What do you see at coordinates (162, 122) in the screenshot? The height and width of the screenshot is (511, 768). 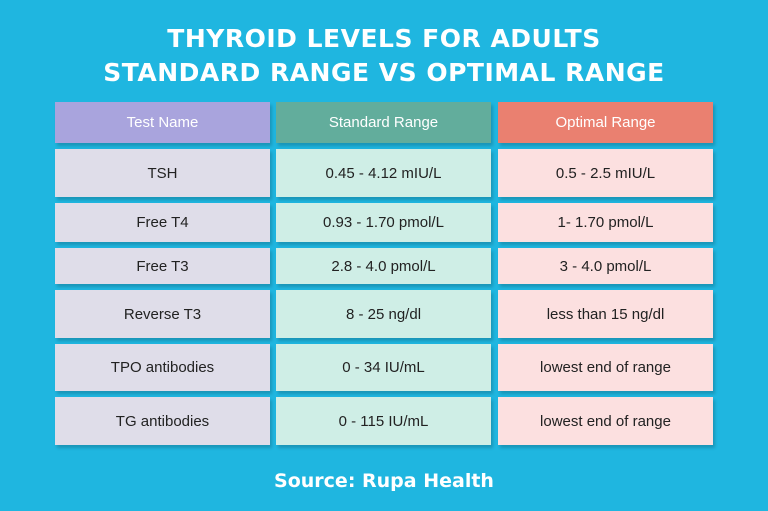 I see `header-test-name: Test Name` at bounding box center [162, 122].